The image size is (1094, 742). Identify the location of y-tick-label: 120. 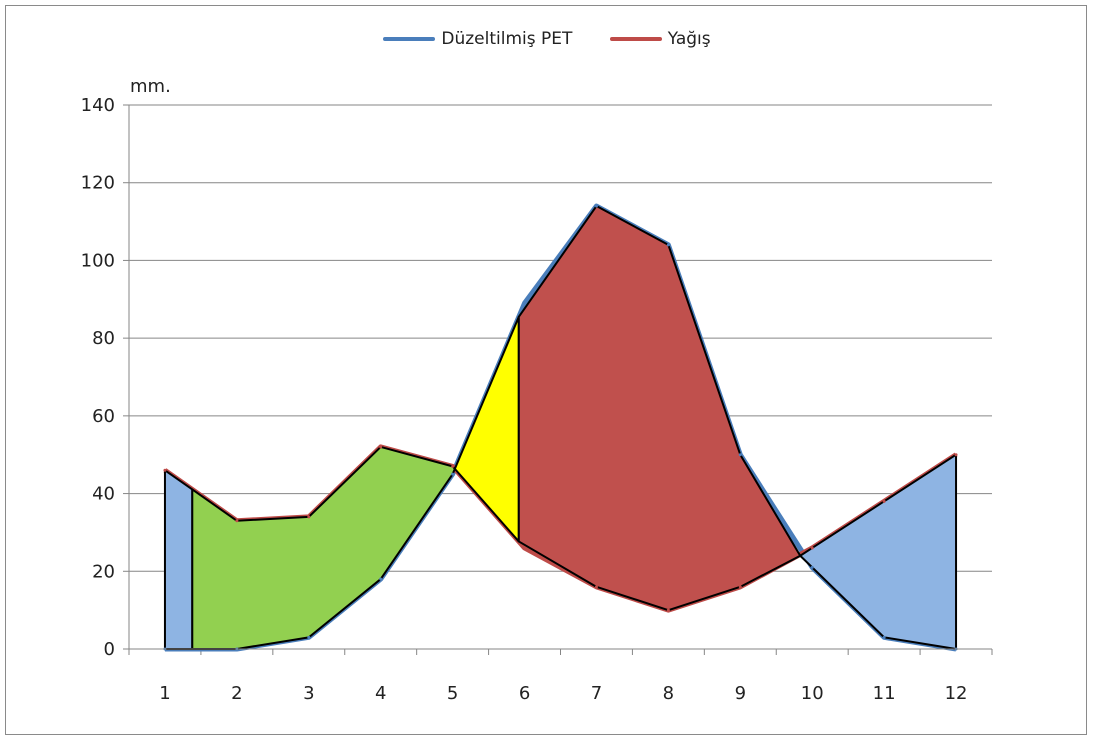
(98, 183).